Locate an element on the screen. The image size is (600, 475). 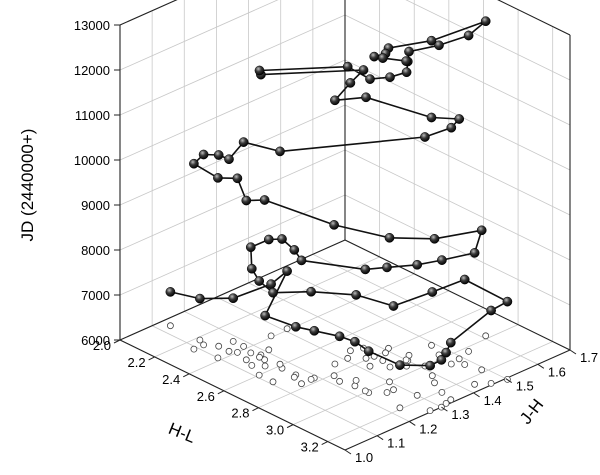
x-axis-title: H-L is located at coordinates (182, 433).